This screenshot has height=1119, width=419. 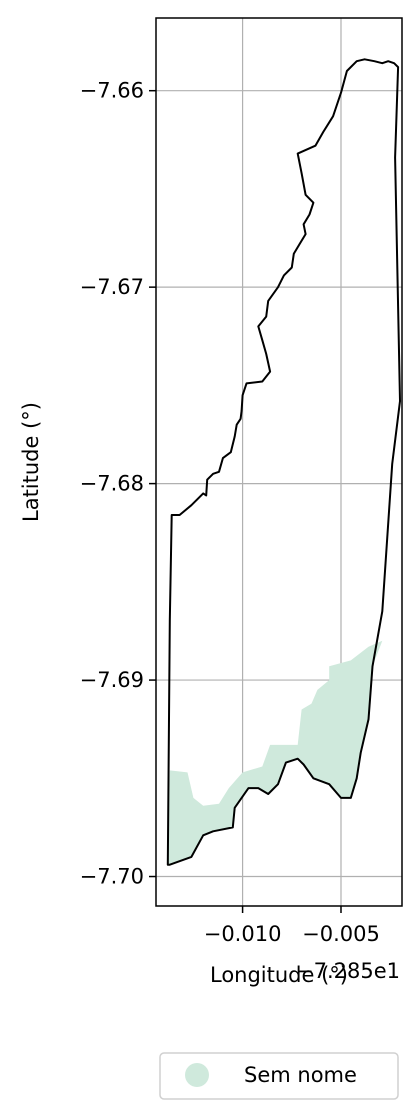 What do you see at coordinates (341, 934) in the screenshot?
I see `x-tick-label: −0.005` at bounding box center [341, 934].